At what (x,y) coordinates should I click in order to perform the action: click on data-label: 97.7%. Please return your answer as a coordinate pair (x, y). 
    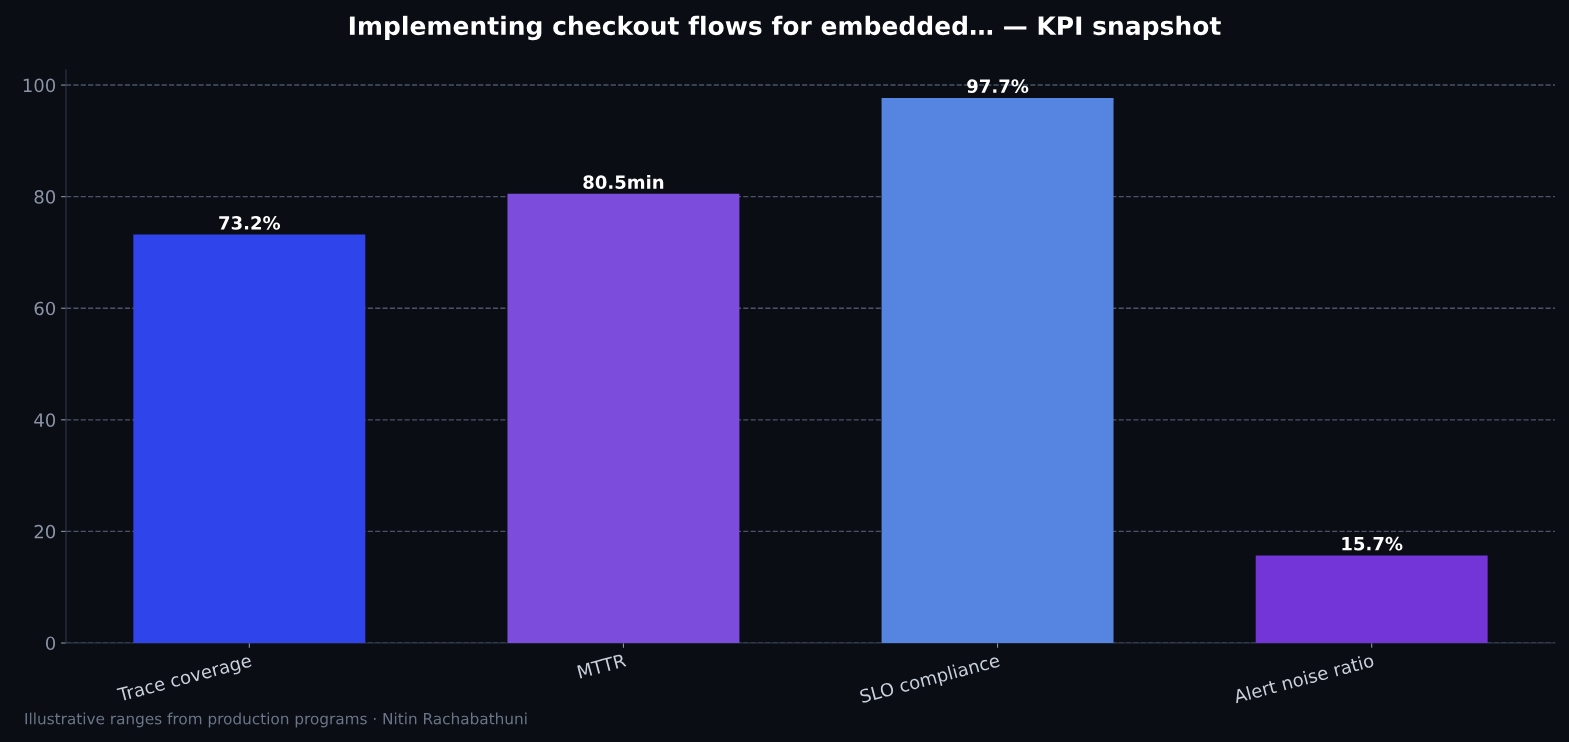
    Looking at the image, I should click on (998, 86).